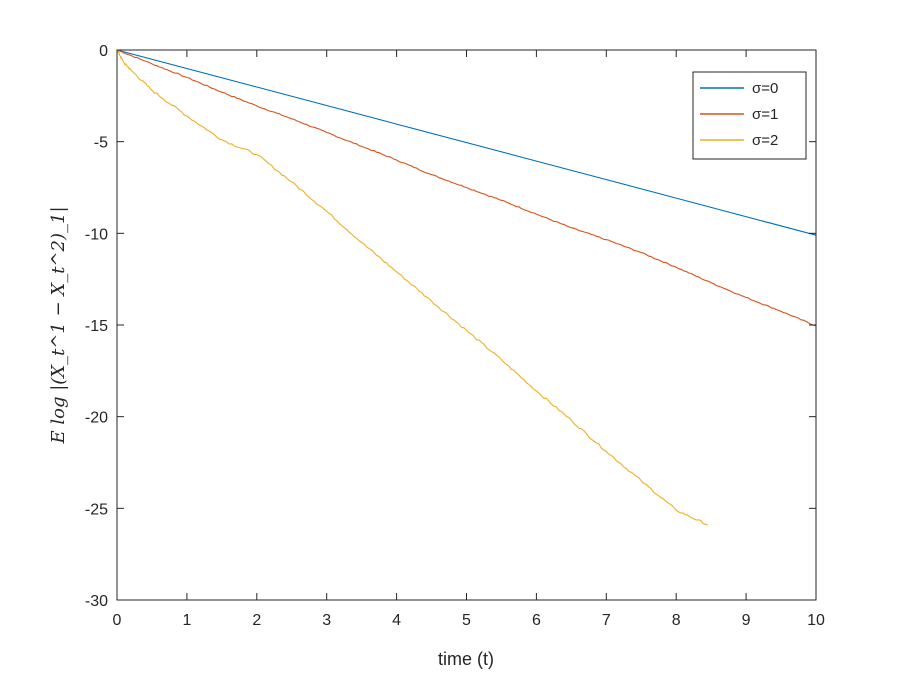 The width and height of the screenshot is (900, 675). Describe the element at coordinates (186, 620) in the screenshot. I see `x-tick-label: 1` at that location.